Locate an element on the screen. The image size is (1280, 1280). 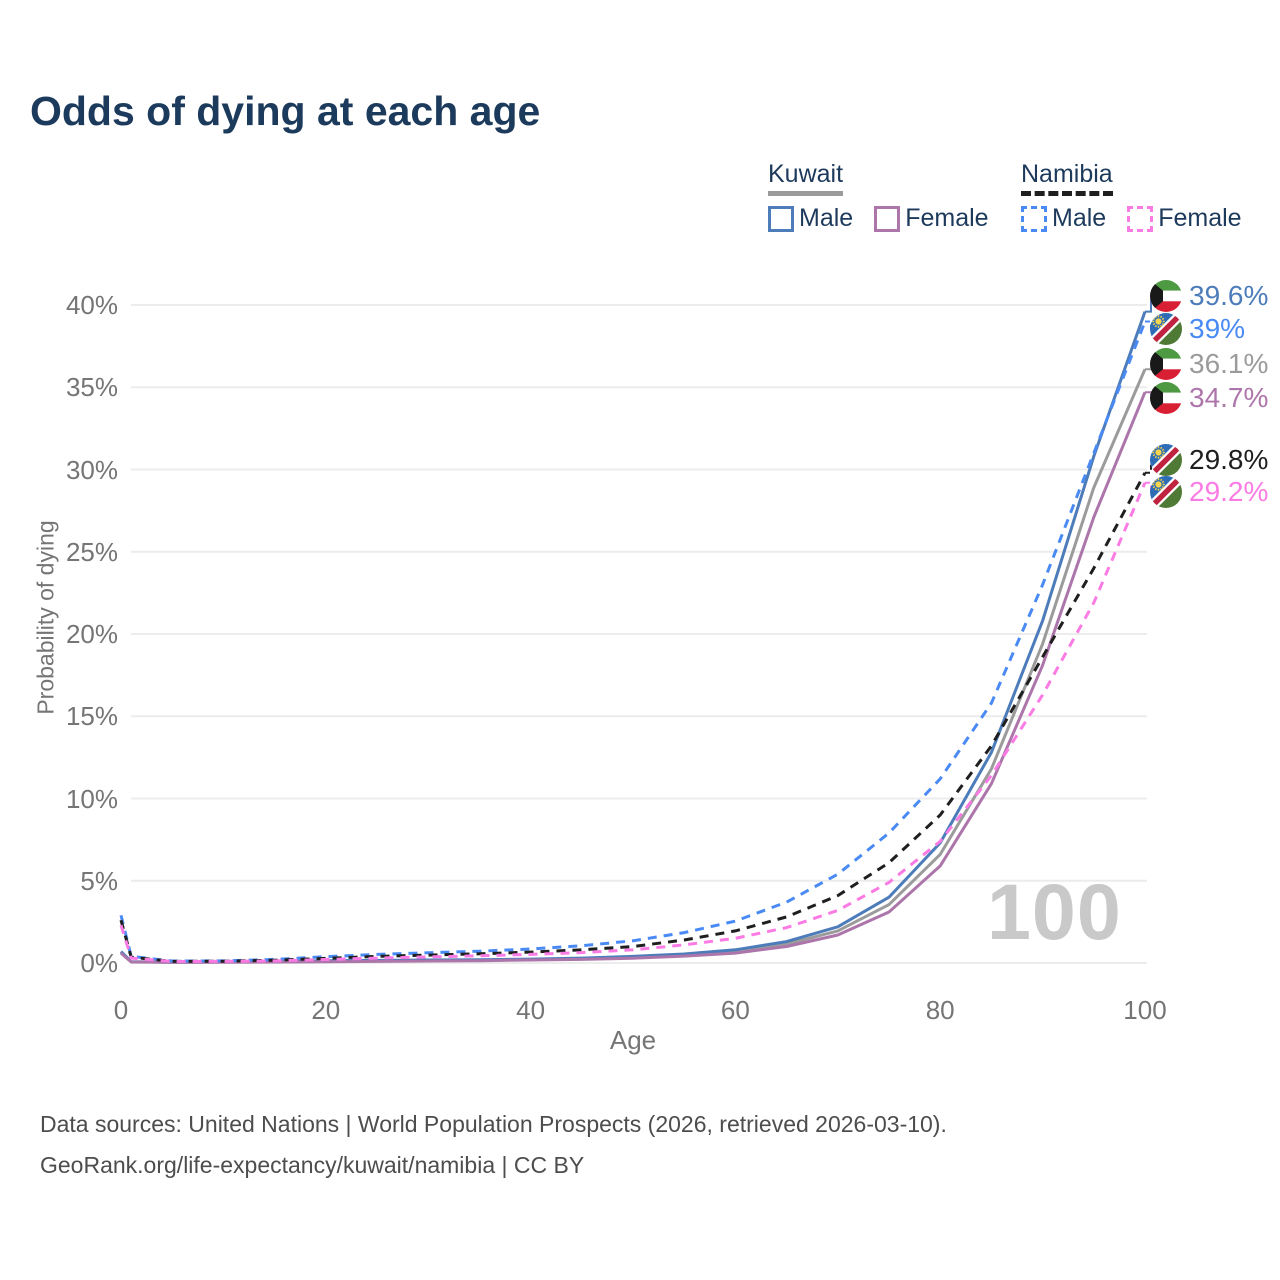
legend-title-kuwait: Kuwait is located at coordinates (806, 178).